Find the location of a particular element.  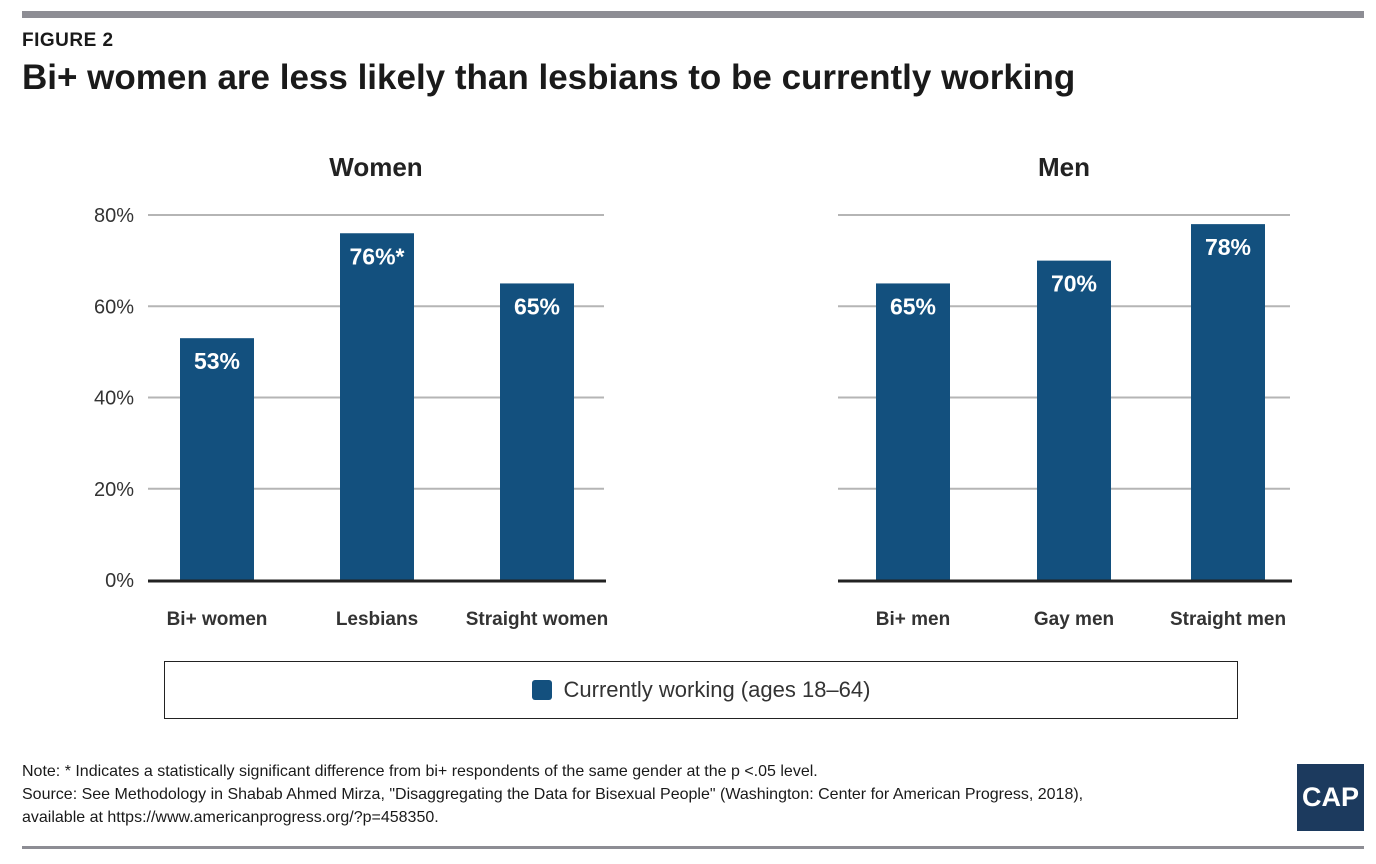

men-category-label: Straight men is located at coordinates (1228, 619).